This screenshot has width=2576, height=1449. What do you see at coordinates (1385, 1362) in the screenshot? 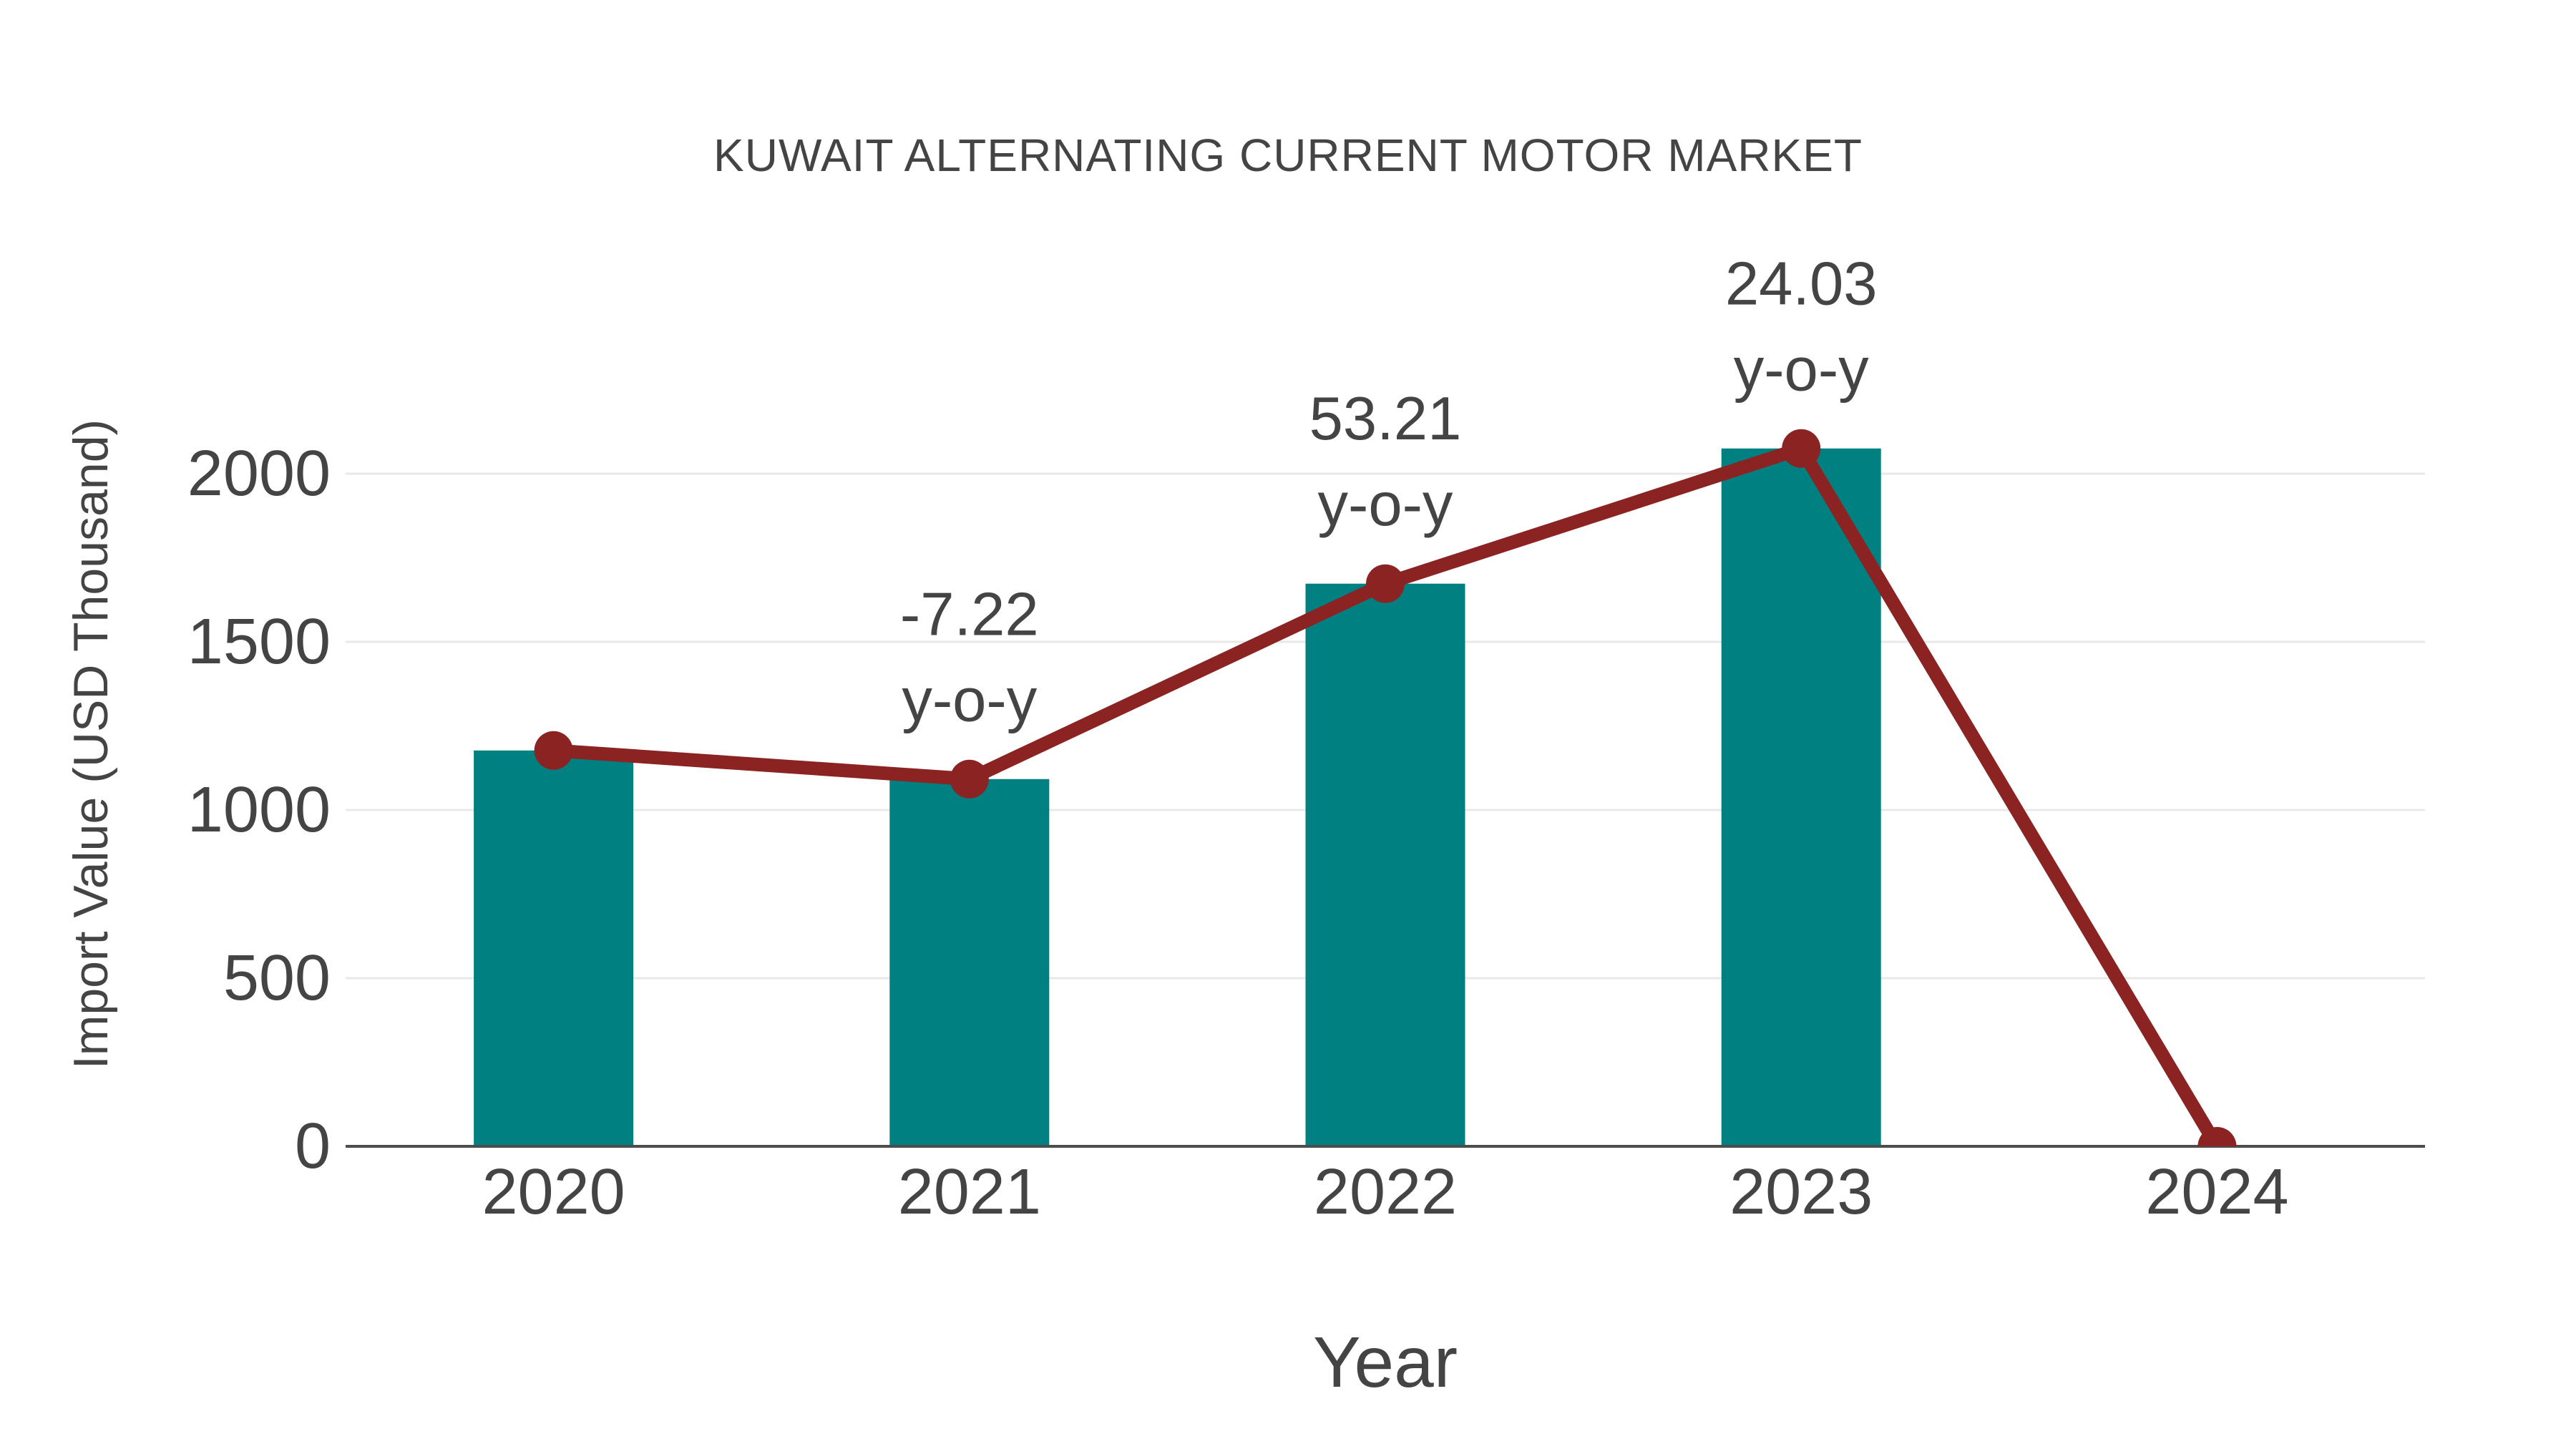
I see `x-axis-title: Year` at bounding box center [1385, 1362].